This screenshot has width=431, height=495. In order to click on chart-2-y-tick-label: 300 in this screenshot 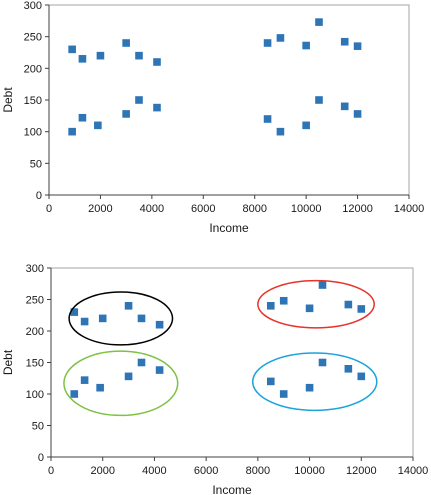, I will do `click(35, 269)`.